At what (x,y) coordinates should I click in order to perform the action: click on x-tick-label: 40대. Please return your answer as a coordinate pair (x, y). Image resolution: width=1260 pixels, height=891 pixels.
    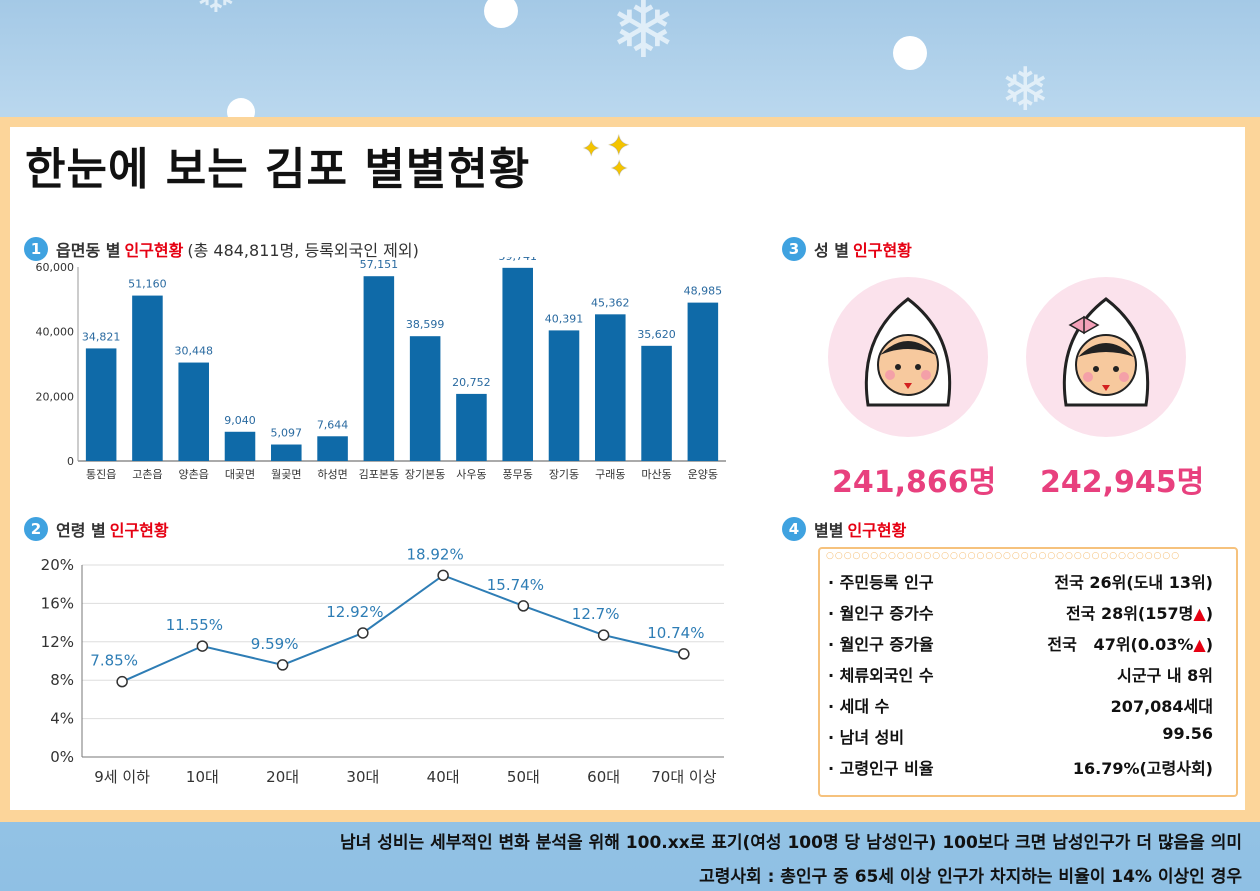
    Looking at the image, I should click on (443, 777).